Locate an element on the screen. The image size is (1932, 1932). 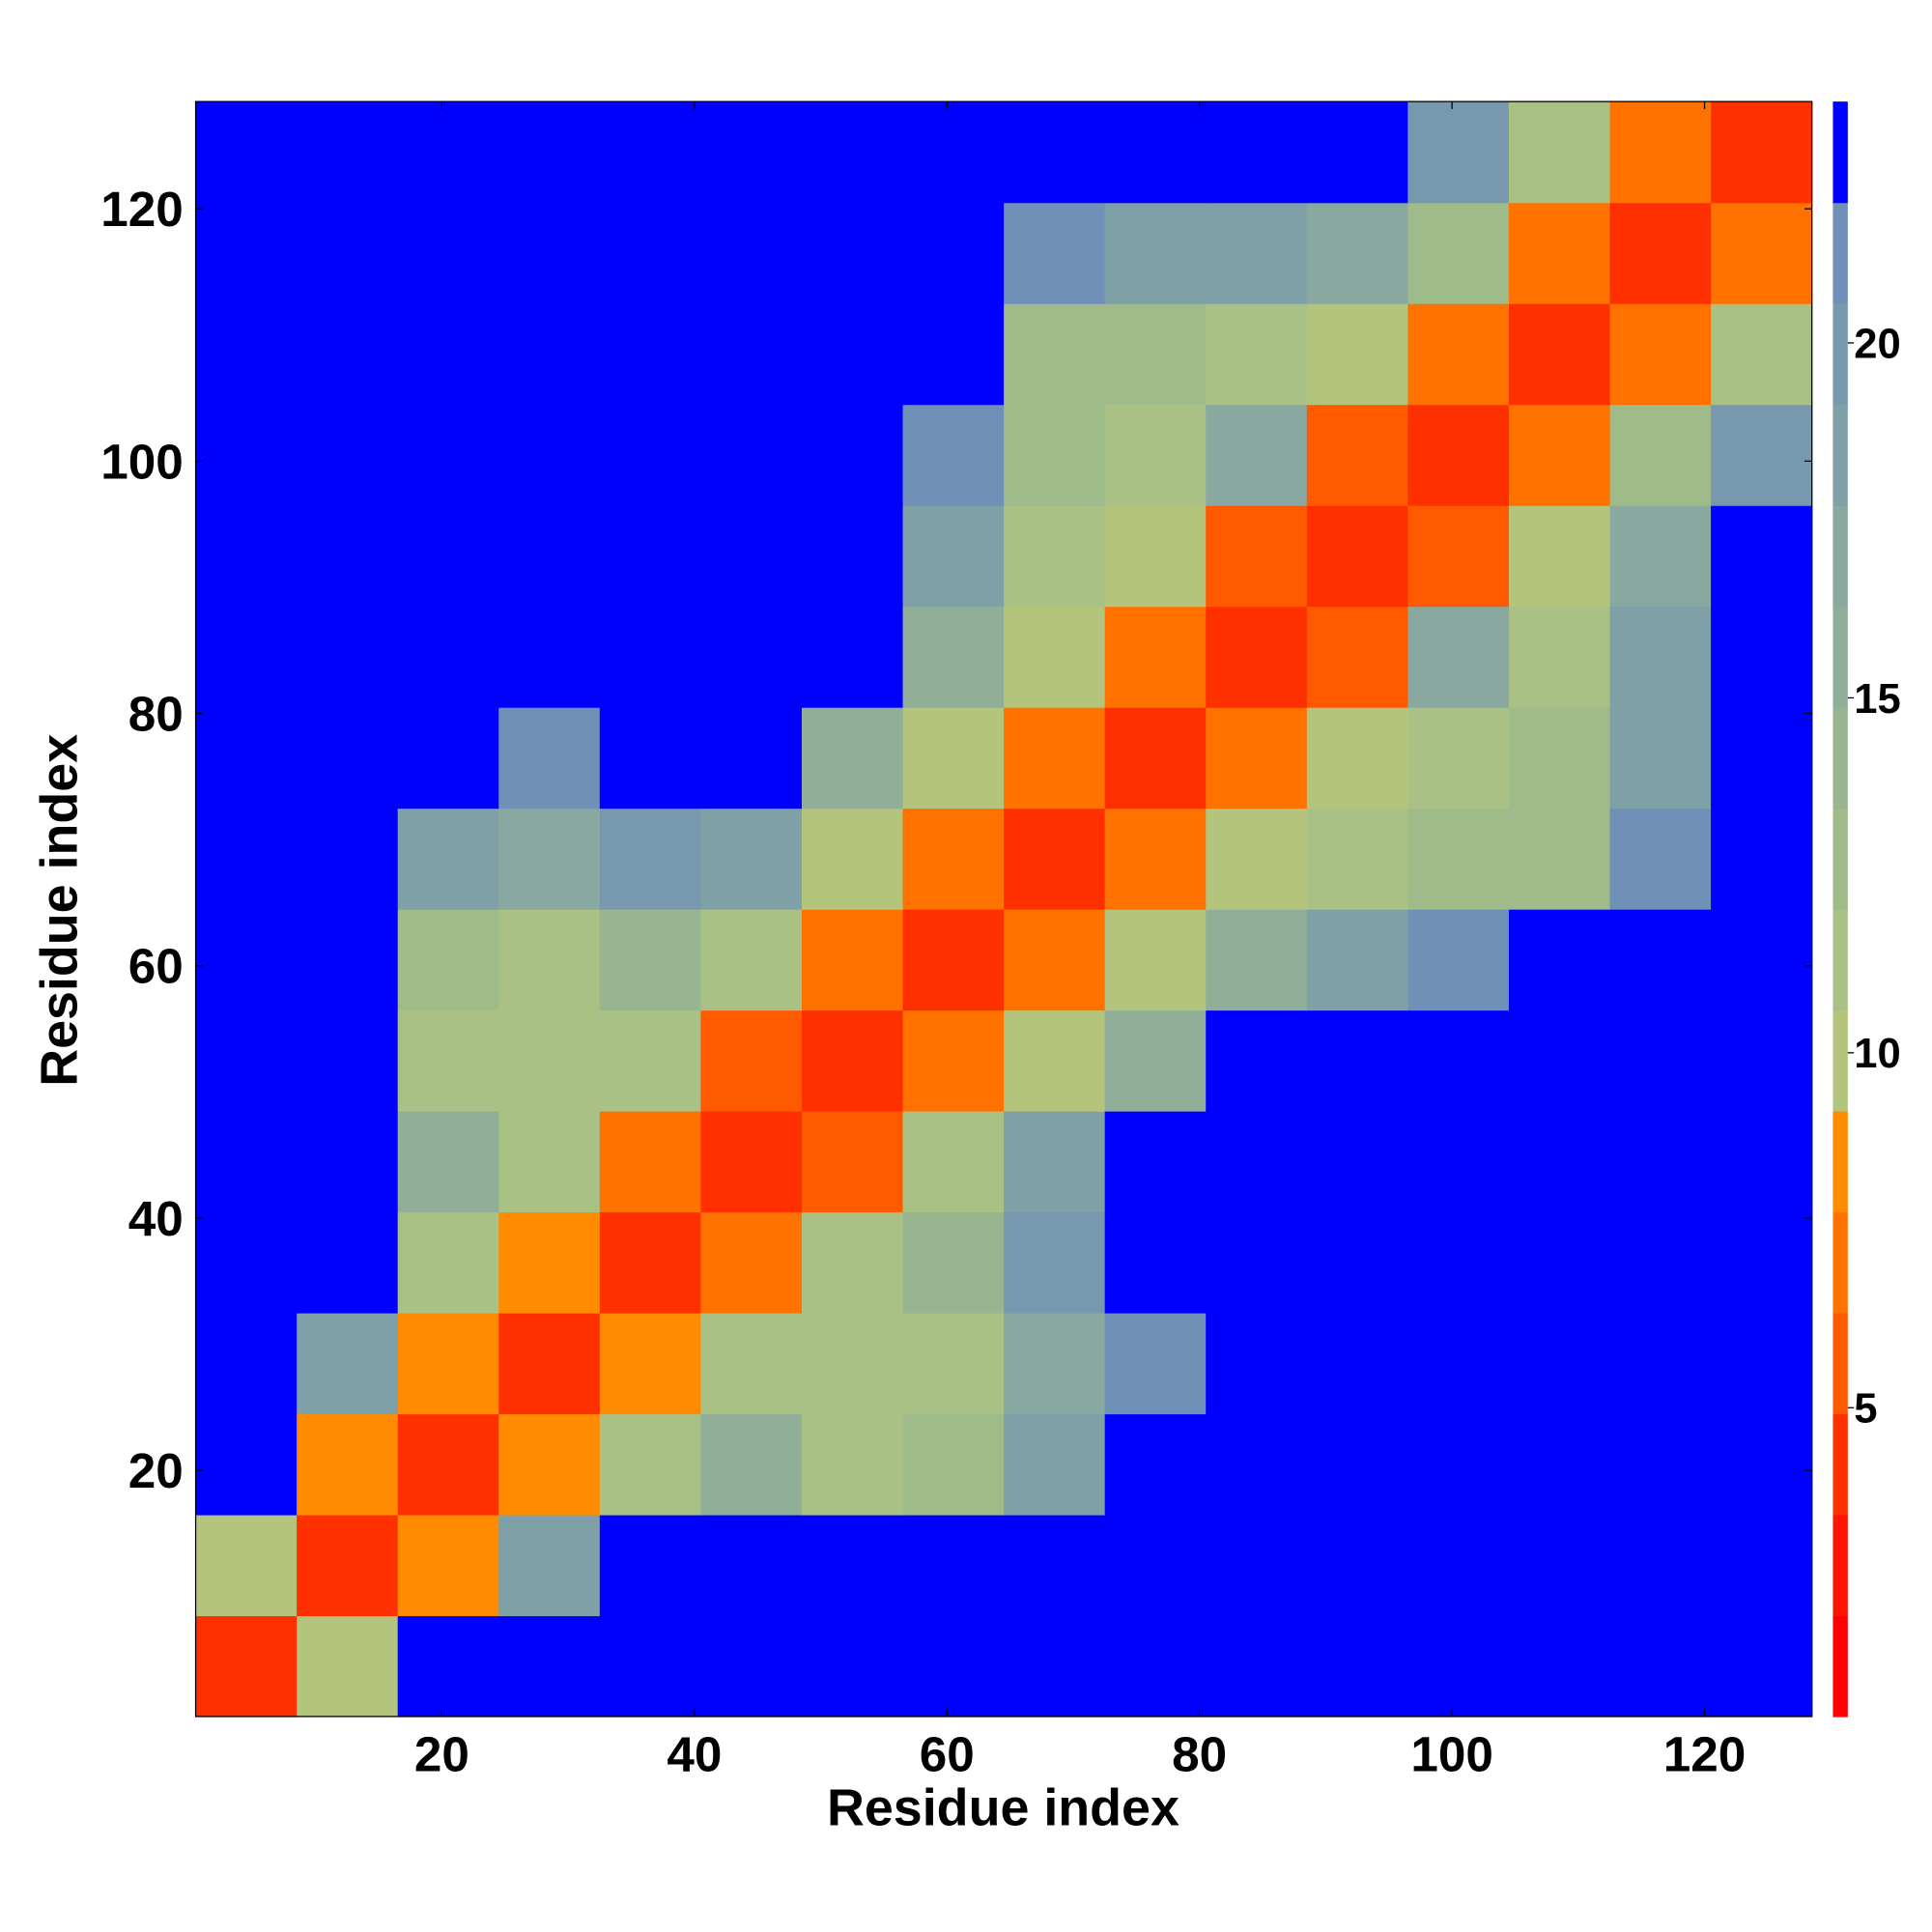
y-tick-label: 120 is located at coordinates (142, 209).